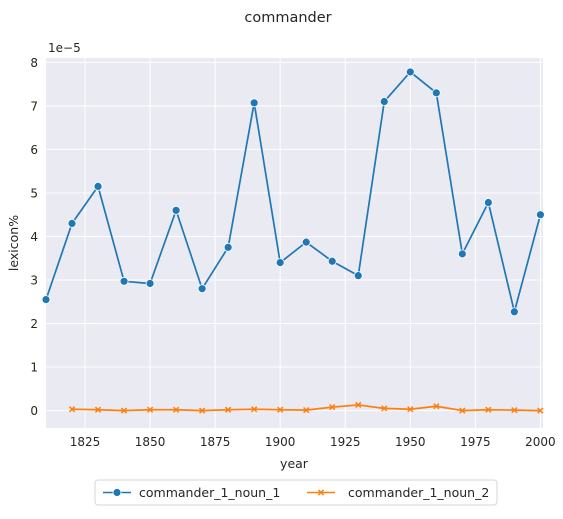  What do you see at coordinates (34, 324) in the screenshot?
I see `y-tick-label: 2` at bounding box center [34, 324].